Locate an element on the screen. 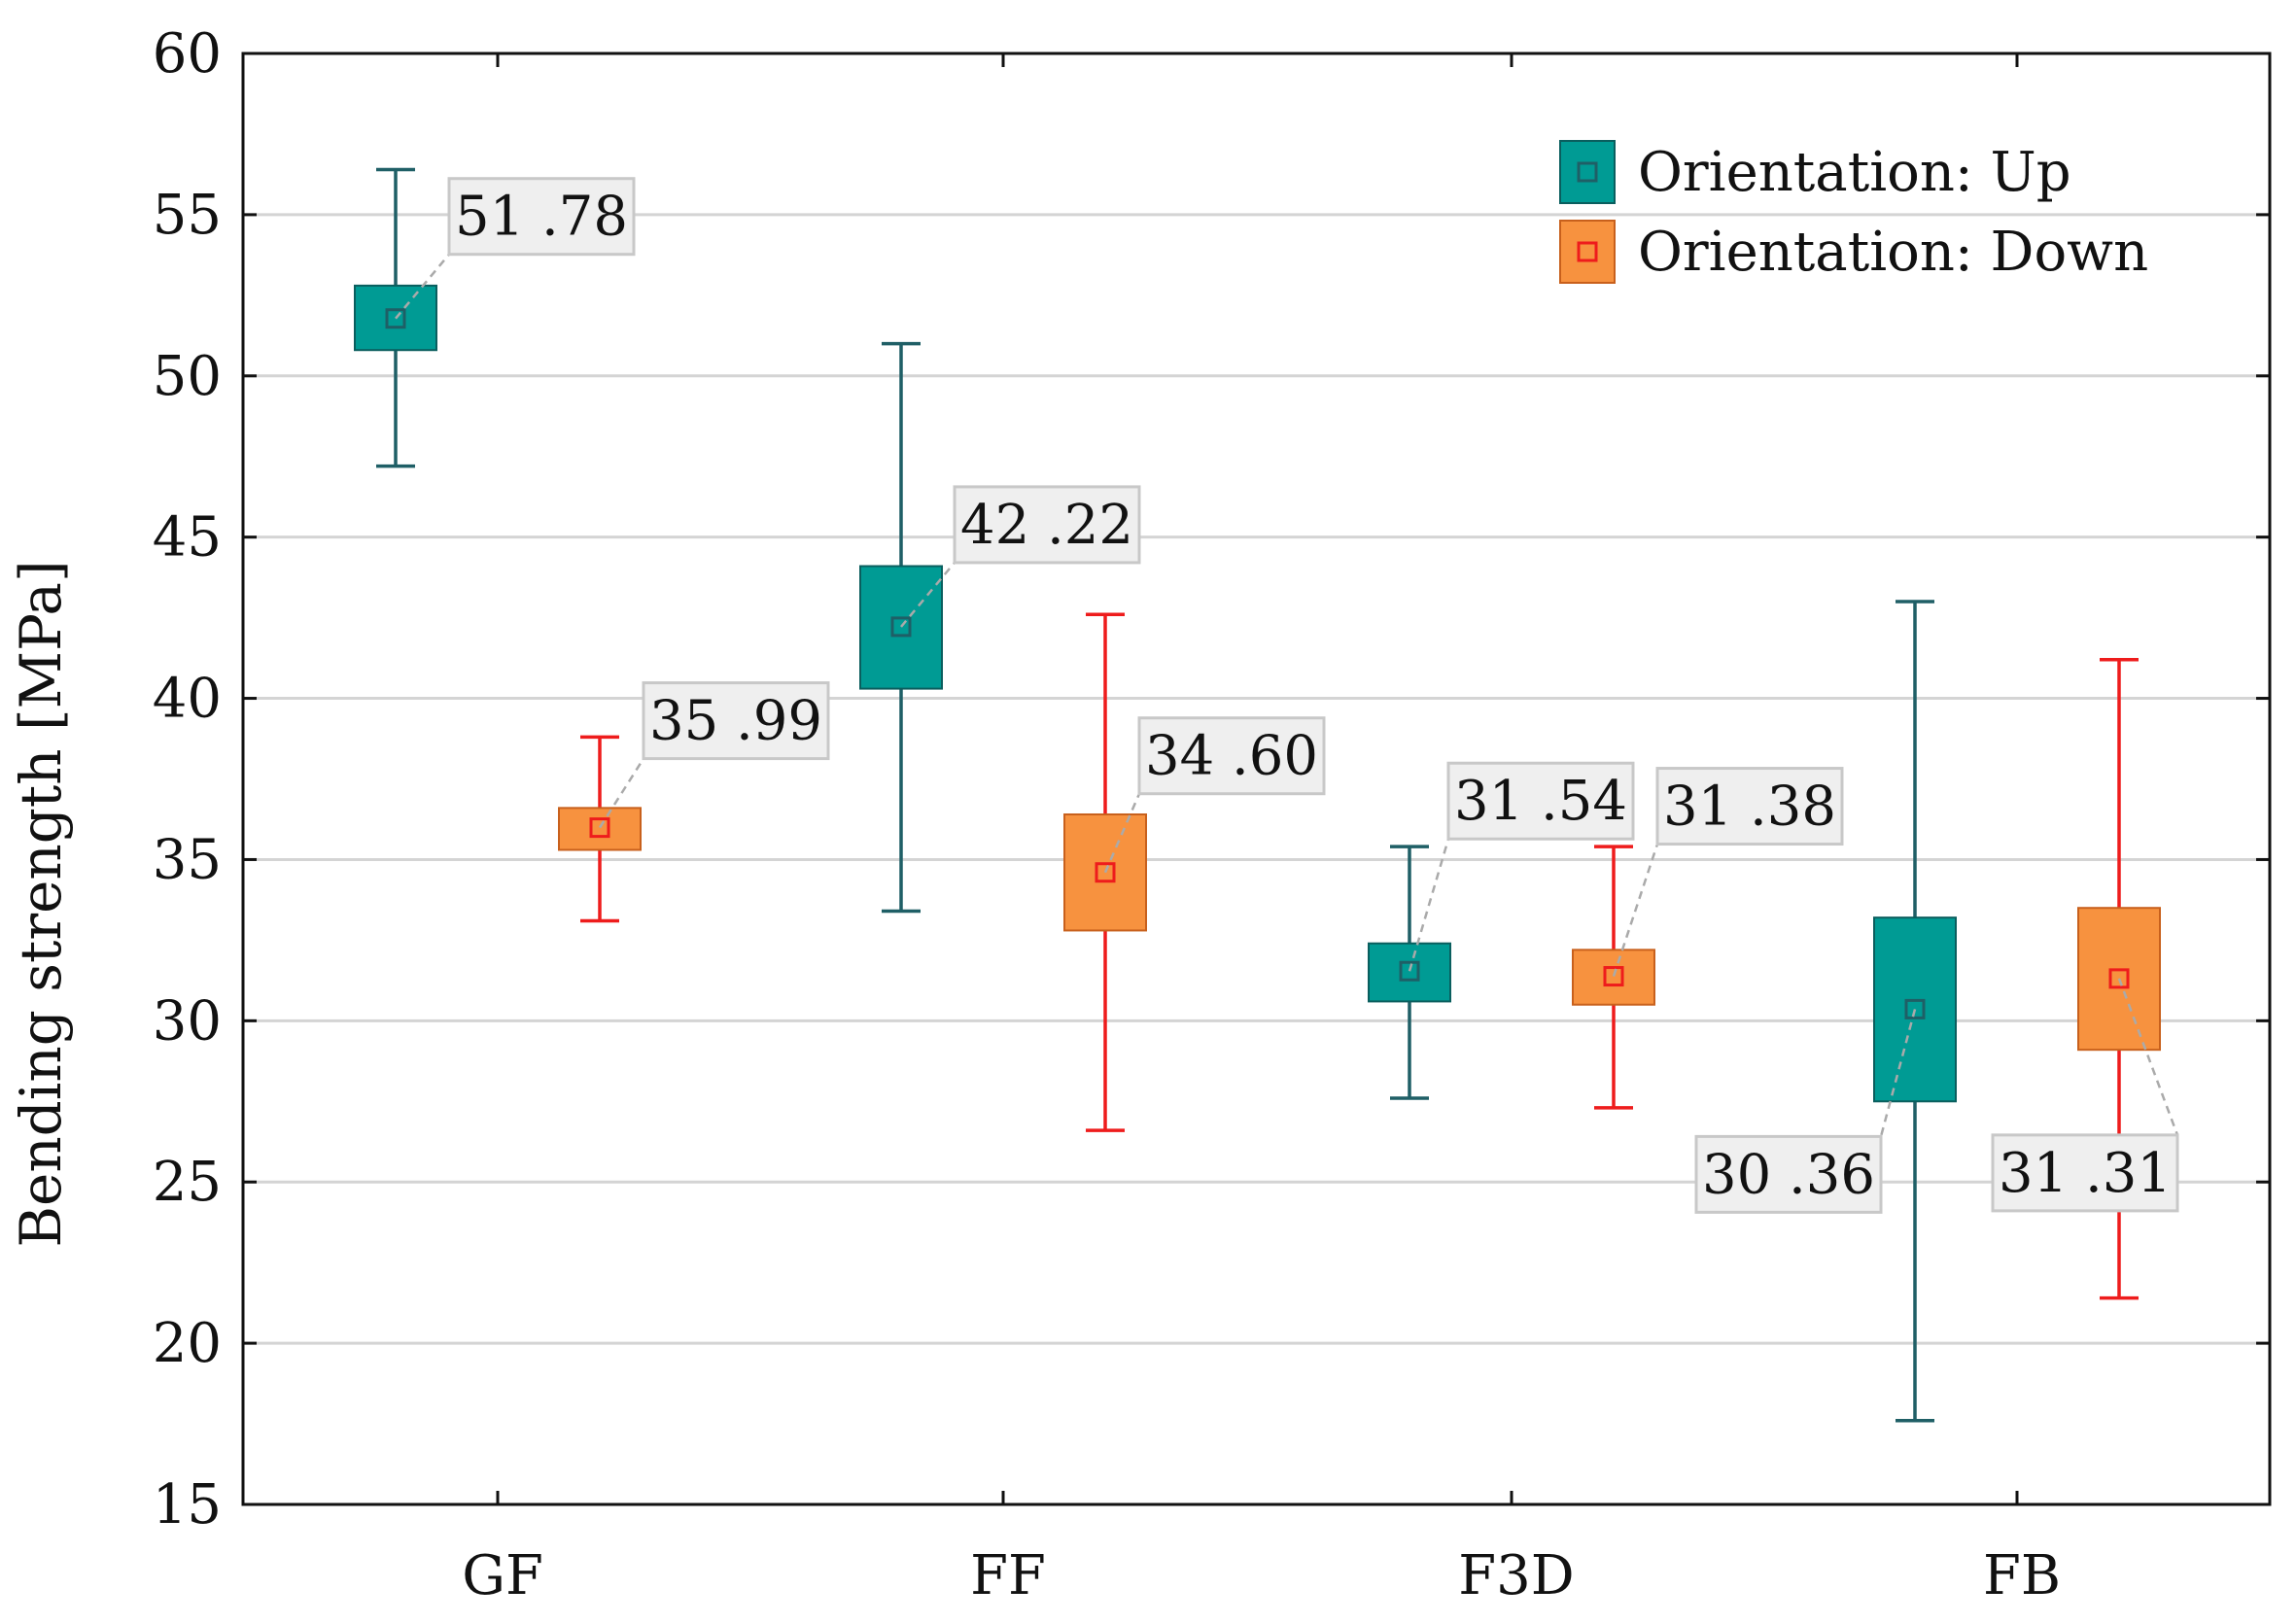  mean-label-up-fb: 30 .36 is located at coordinates (1805, 1111).